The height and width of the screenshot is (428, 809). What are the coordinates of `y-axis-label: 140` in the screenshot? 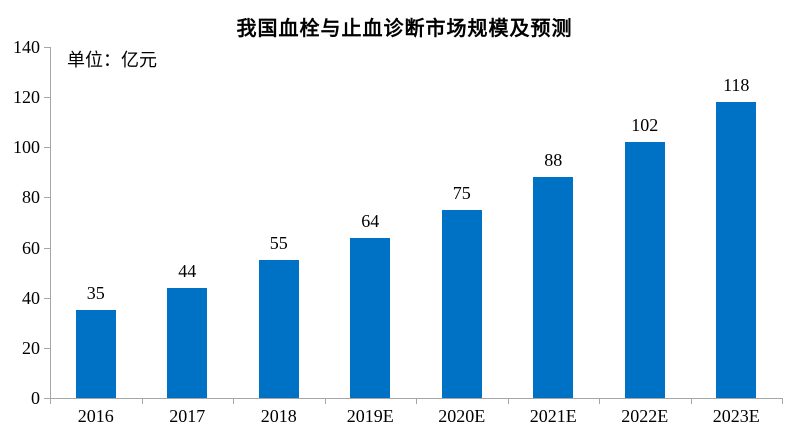 It's located at (26, 47).